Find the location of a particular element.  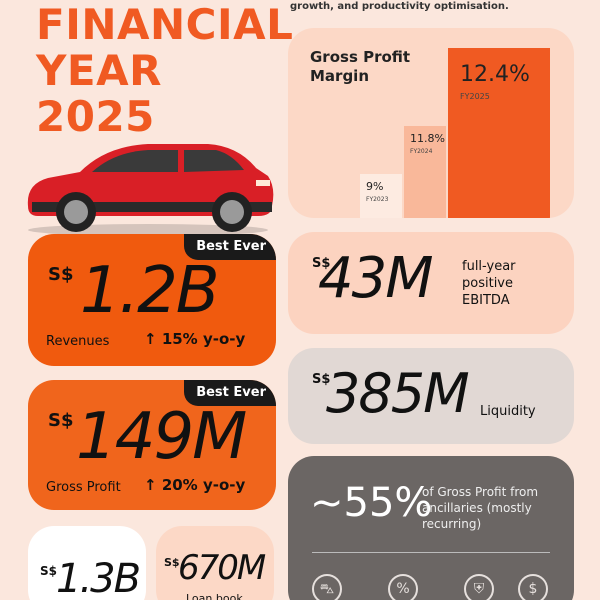

liquidity-card: S$ 385M Liquidity is located at coordinates (431, 396).